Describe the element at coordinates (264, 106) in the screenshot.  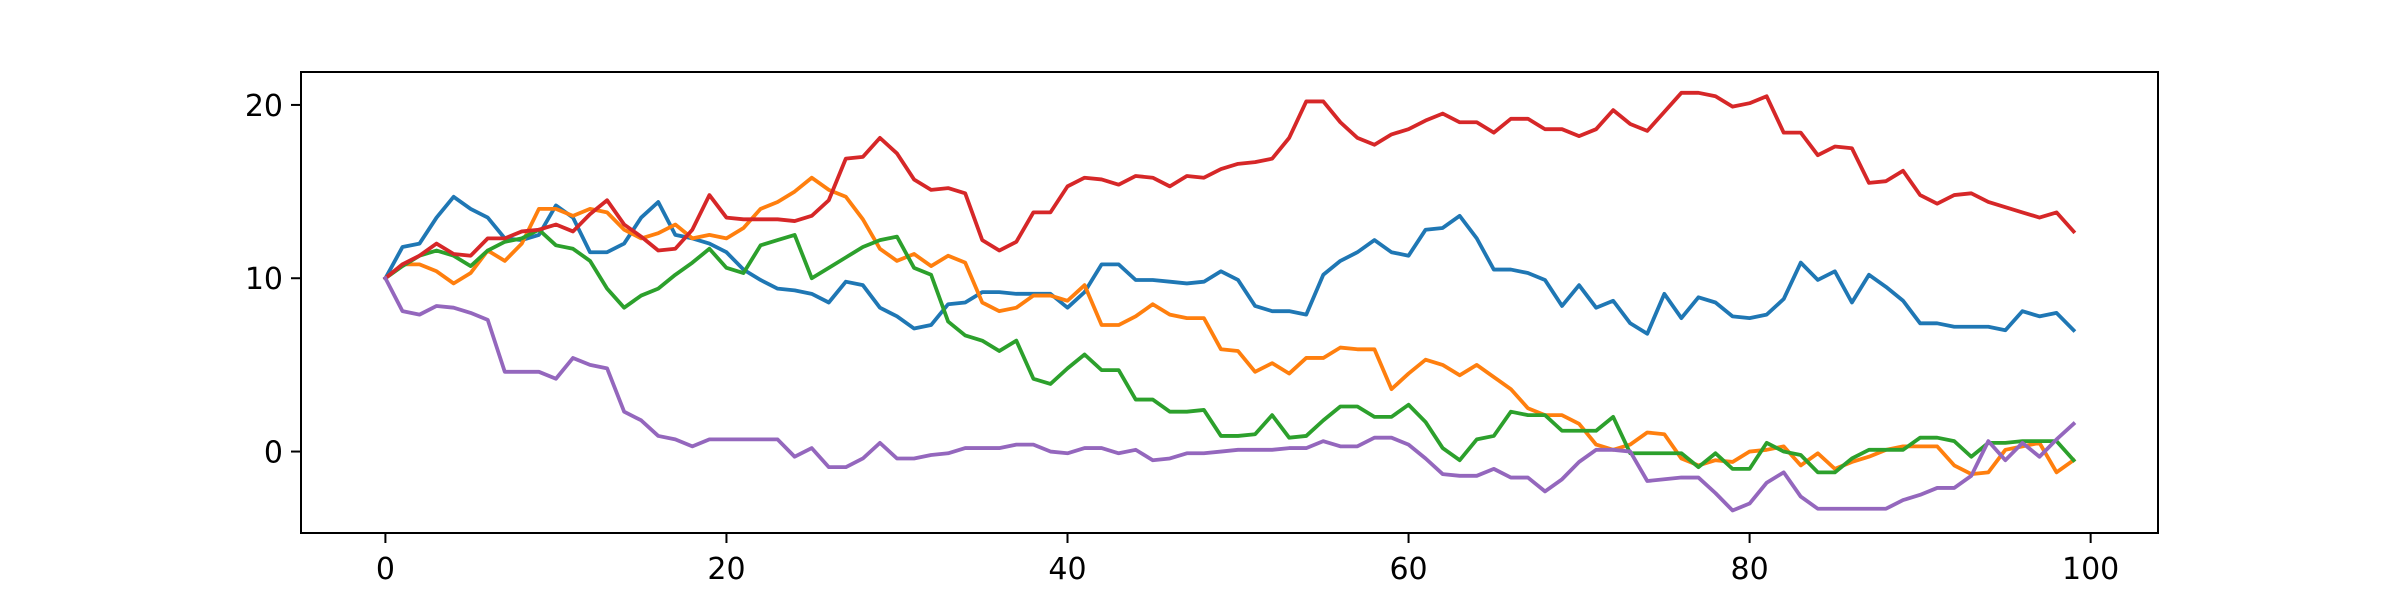
I see `y-tick-label: 20` at that location.